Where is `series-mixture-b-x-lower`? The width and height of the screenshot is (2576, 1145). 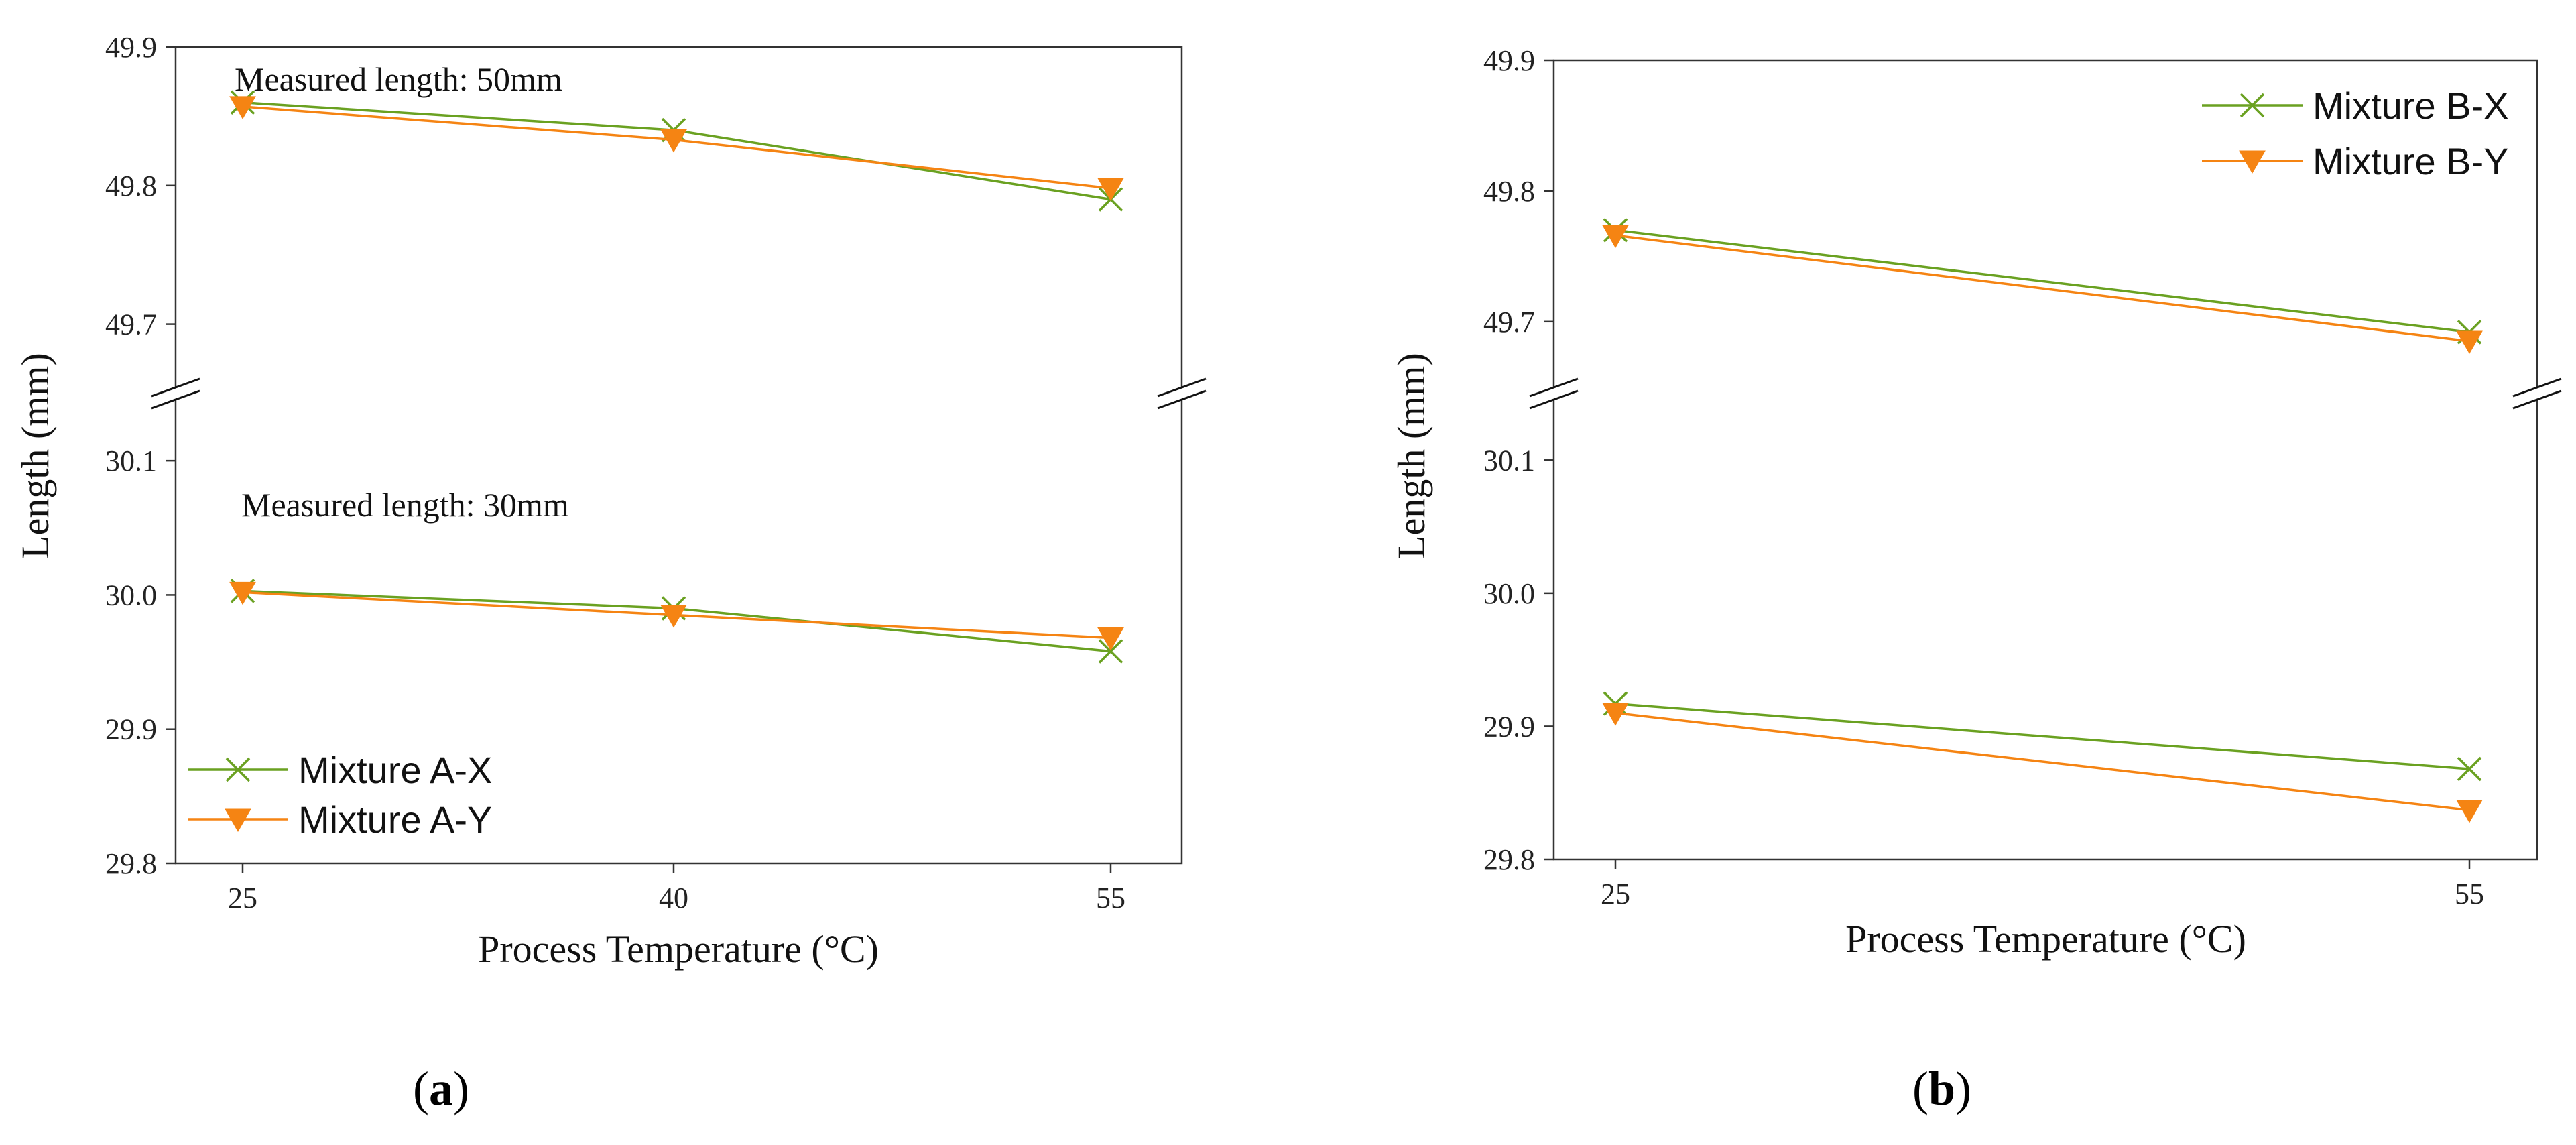
series-mixture-b-x-lower is located at coordinates (2042, 737).